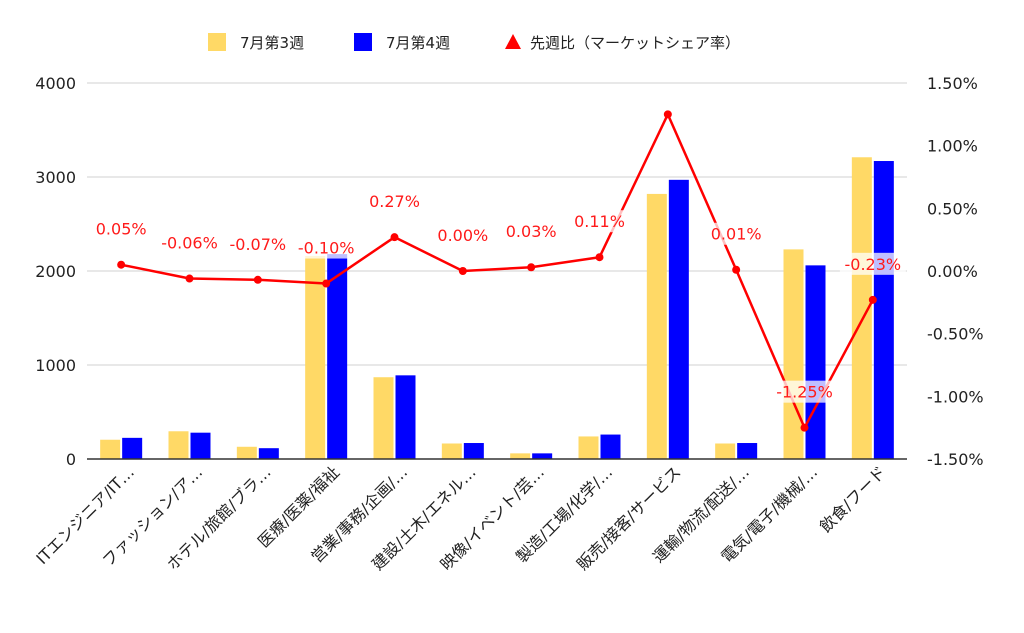 The height and width of the screenshot is (633, 1024). Describe the element at coordinates (55, 83) in the screenshot. I see `y-left-tick-label: 4000` at that location.